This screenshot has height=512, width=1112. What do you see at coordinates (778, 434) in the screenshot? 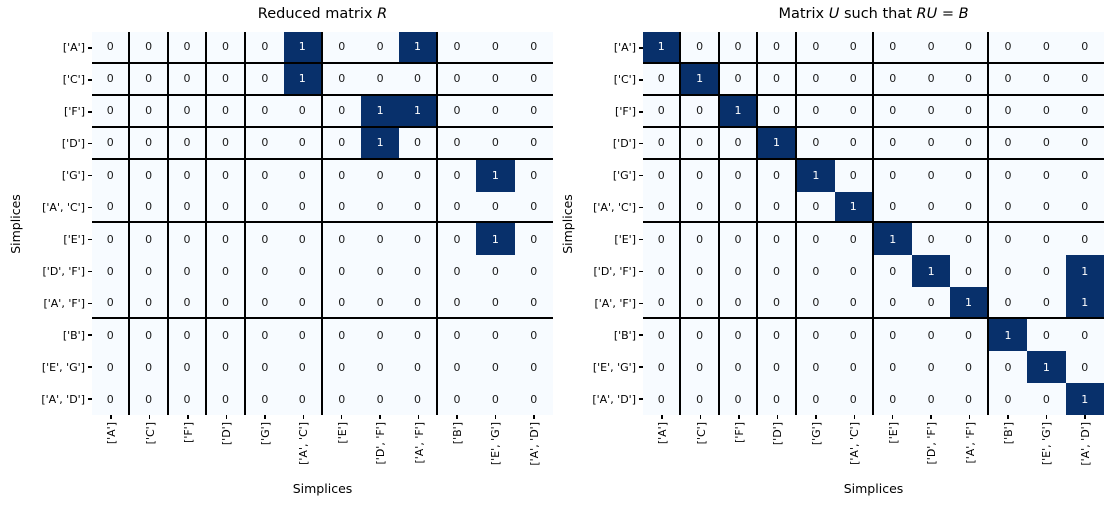
I see `col-tick-label: ['D']` at bounding box center [778, 434].